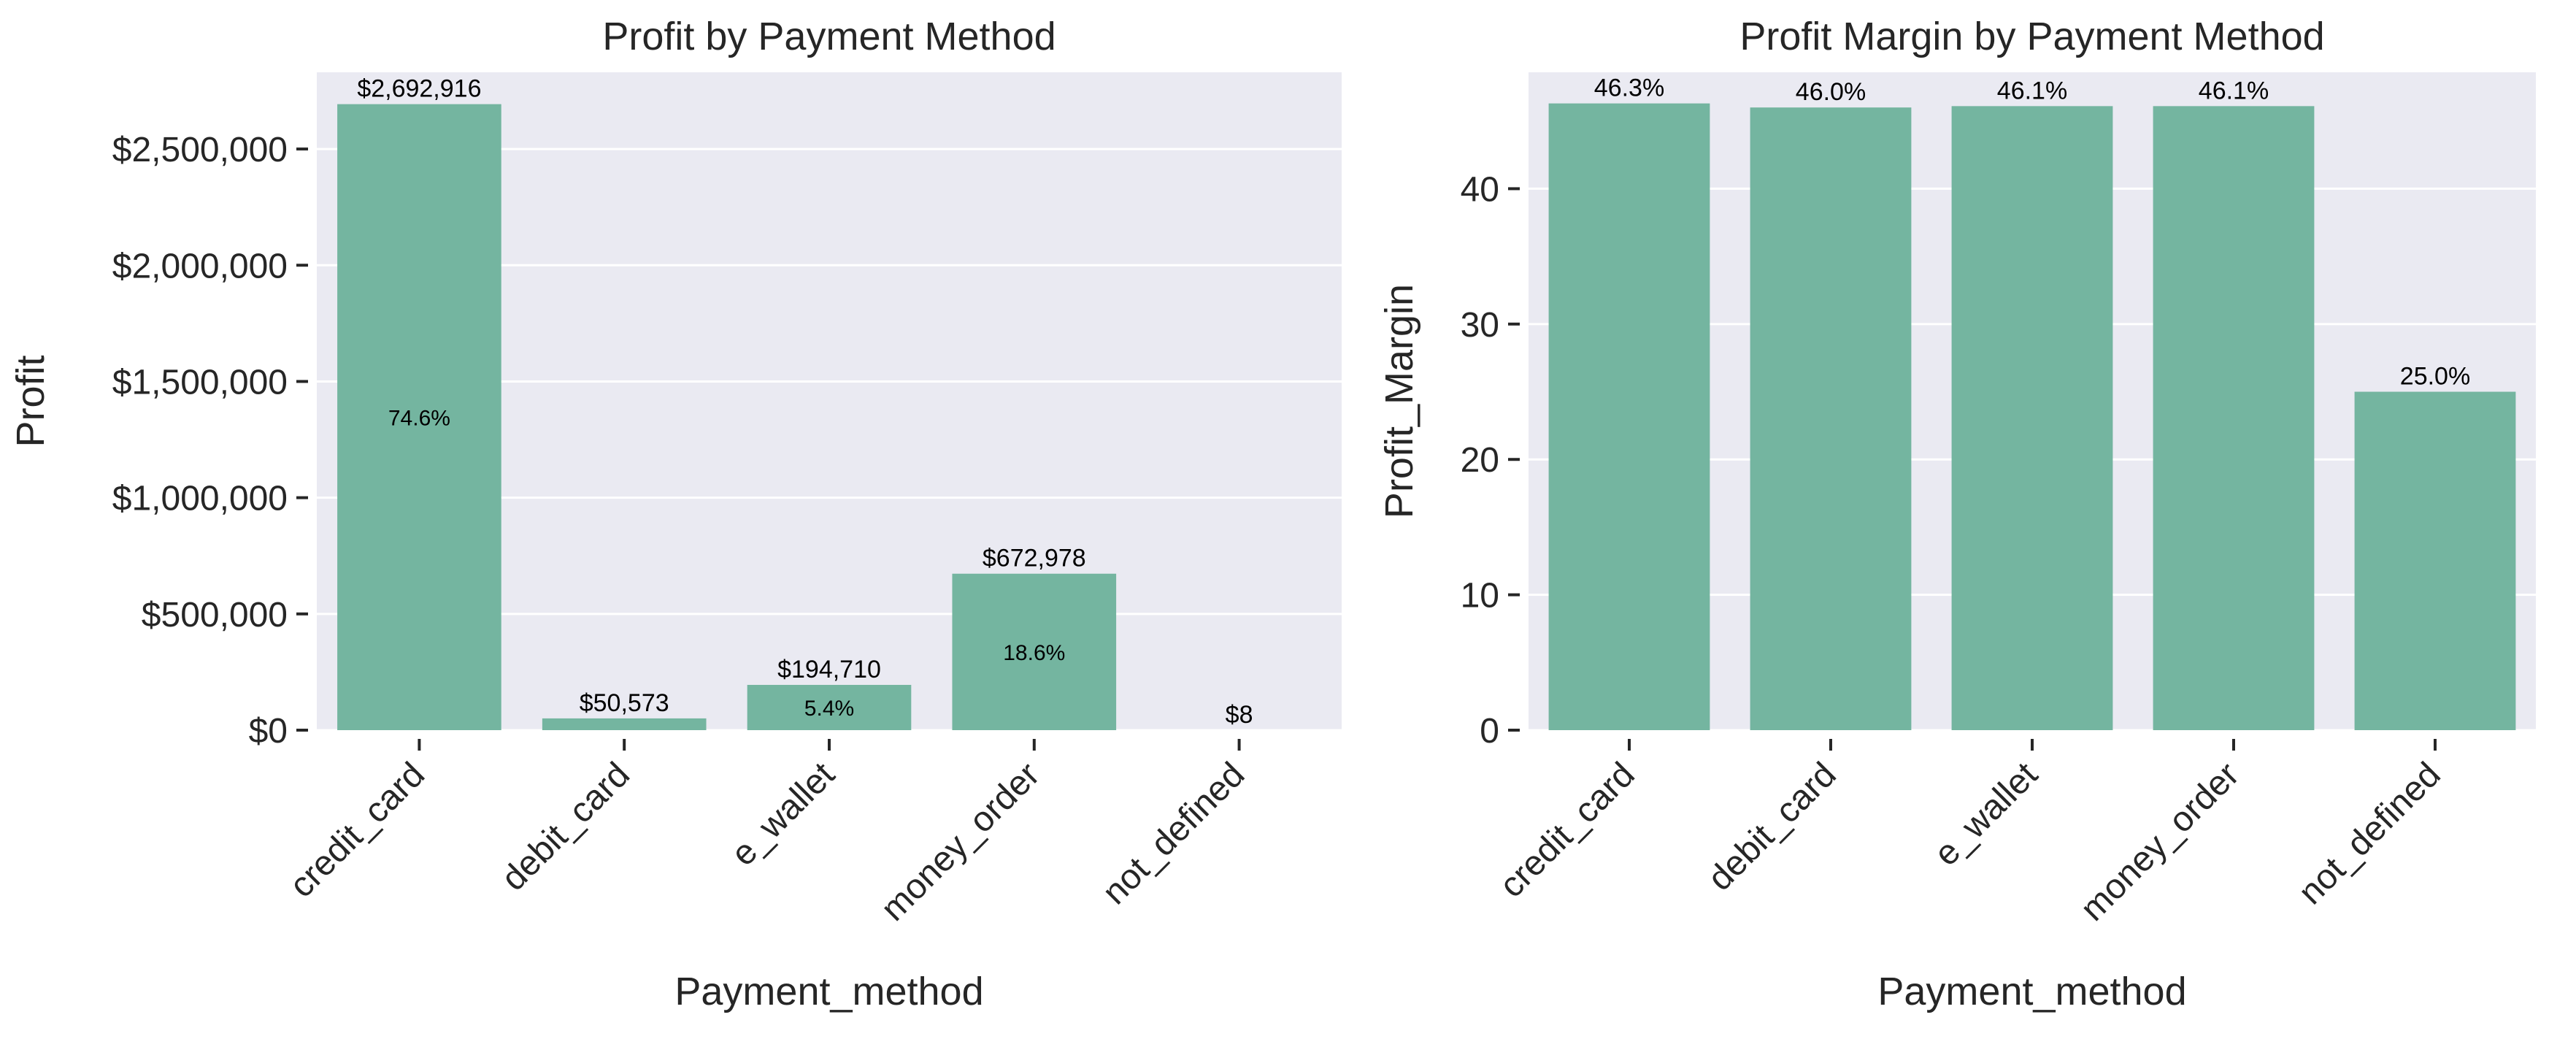 The width and height of the screenshot is (2576, 1039). Describe the element at coordinates (1489, 731) in the screenshot. I see `y-tick-label: 0` at that location.